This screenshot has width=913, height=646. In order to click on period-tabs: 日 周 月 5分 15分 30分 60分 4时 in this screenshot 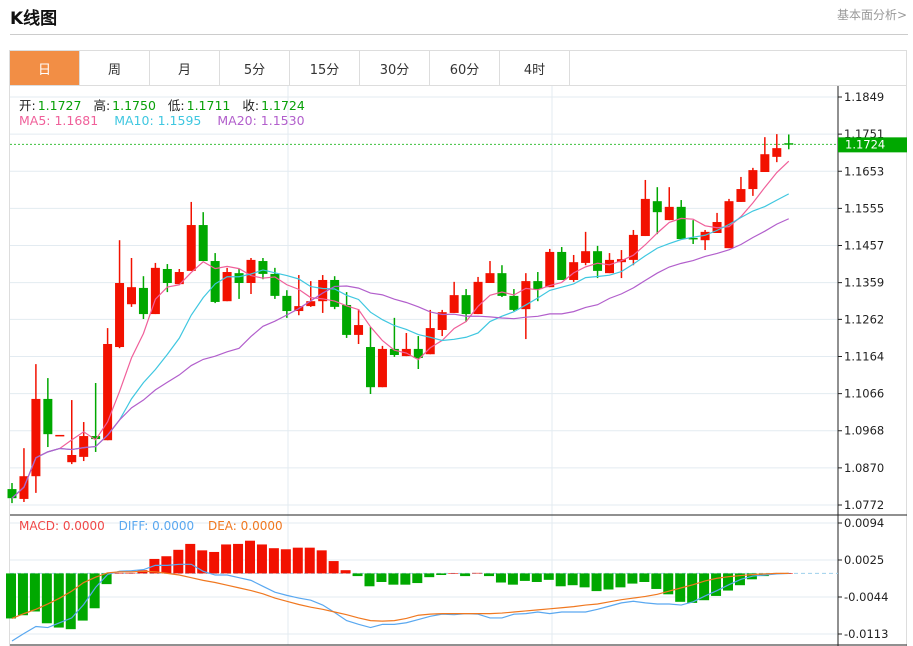, I will do `click(458, 68)`.